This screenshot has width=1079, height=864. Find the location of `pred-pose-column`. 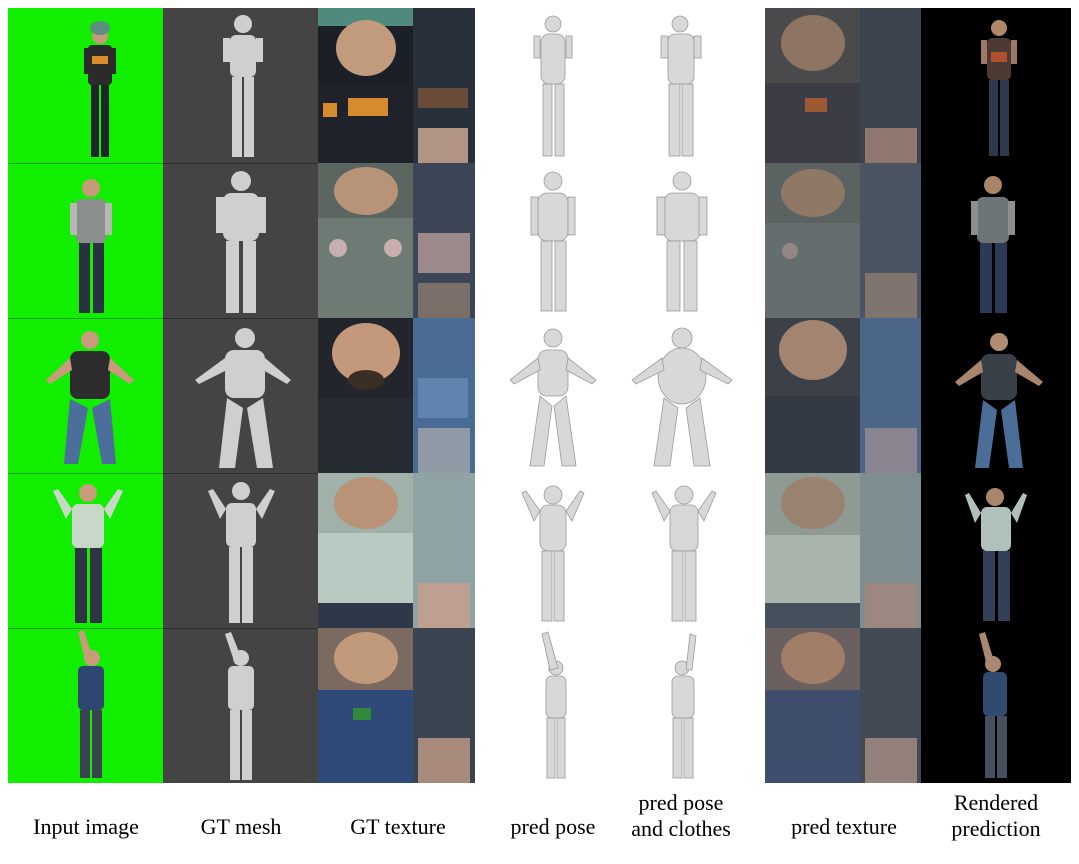

pred-pose-column is located at coordinates (553, 395).